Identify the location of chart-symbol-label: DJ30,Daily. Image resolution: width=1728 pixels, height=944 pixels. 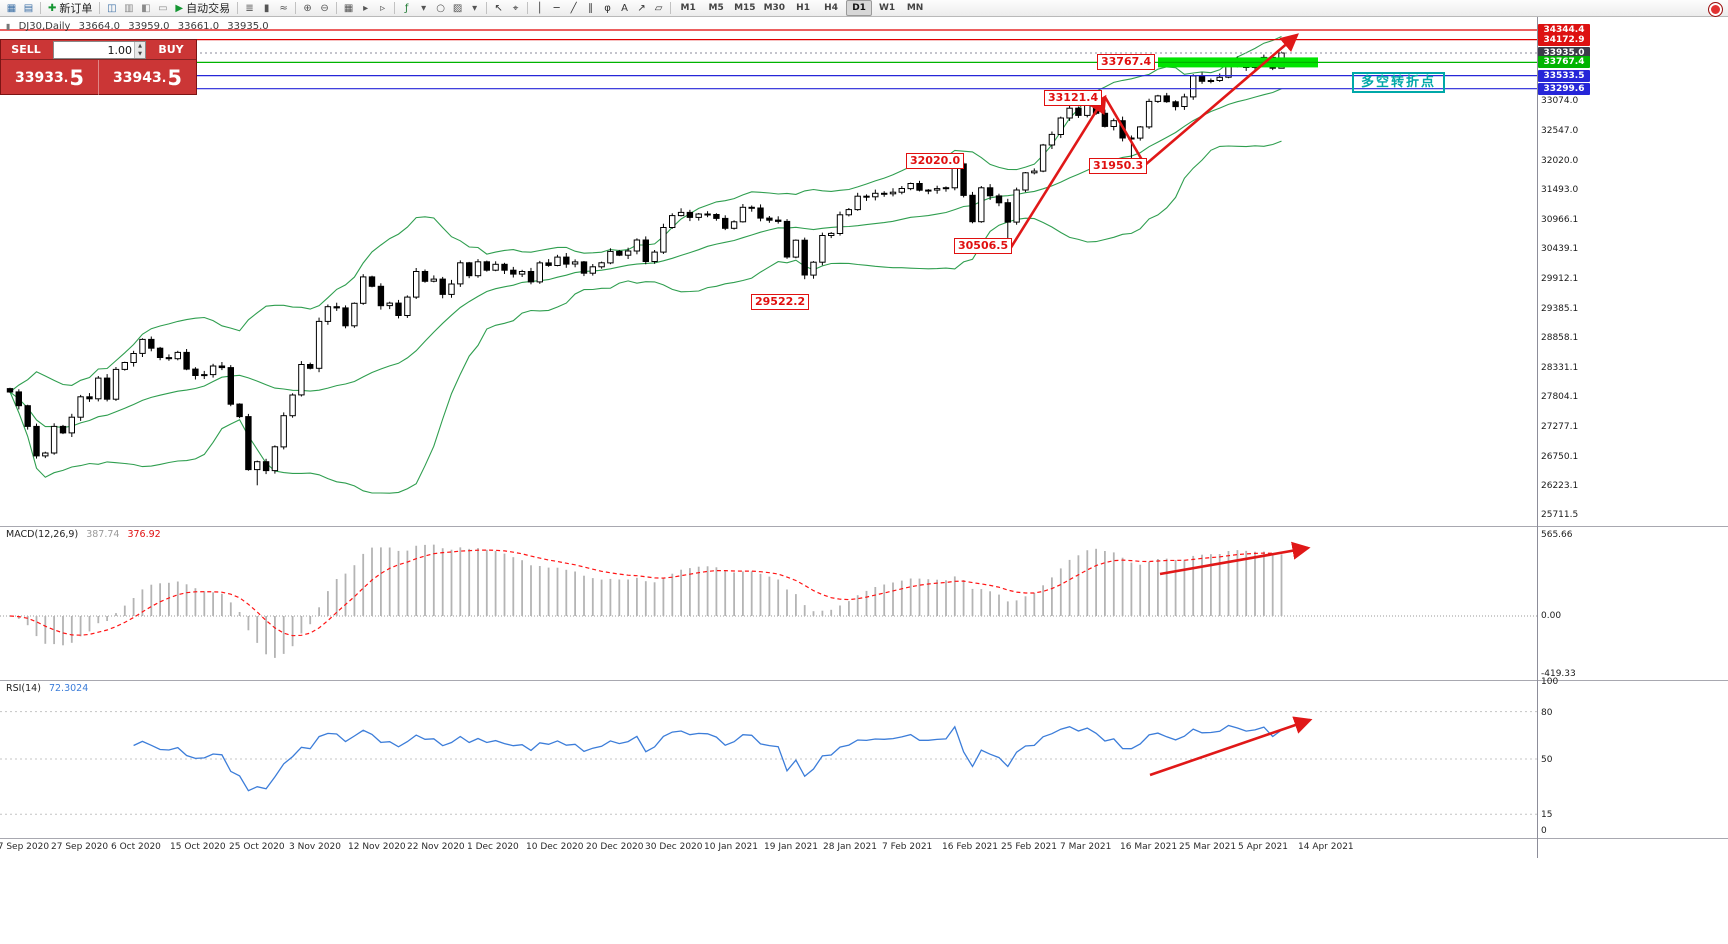
(44, 26).